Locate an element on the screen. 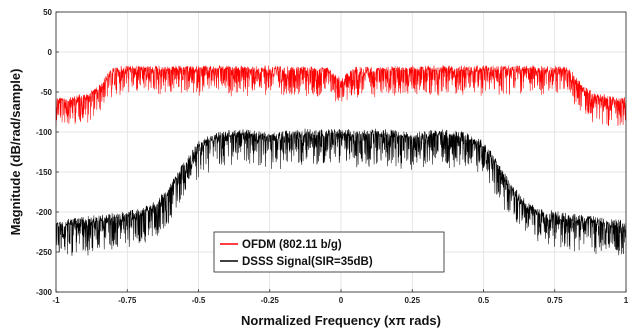  legend: OFDM (802.11 b/g) DSSS Signal(SIR=35dB) is located at coordinates (329, 252).